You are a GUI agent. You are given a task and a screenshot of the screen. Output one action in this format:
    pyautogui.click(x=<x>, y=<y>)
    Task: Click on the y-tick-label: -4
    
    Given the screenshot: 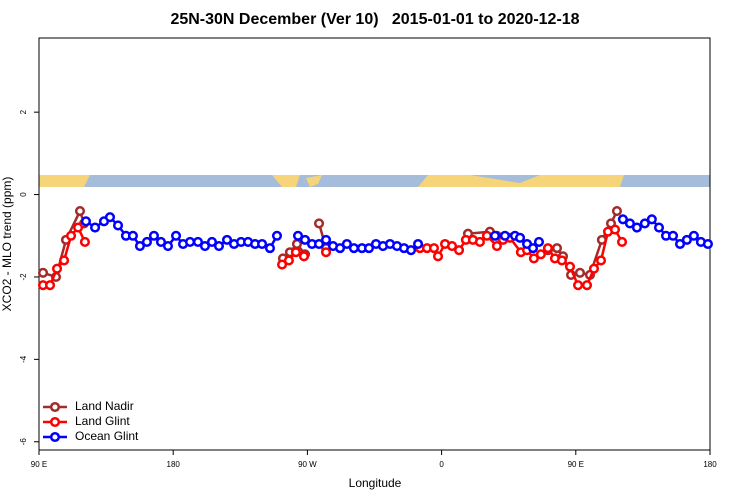 What is the action you would take?
    pyautogui.click(x=23, y=359)
    